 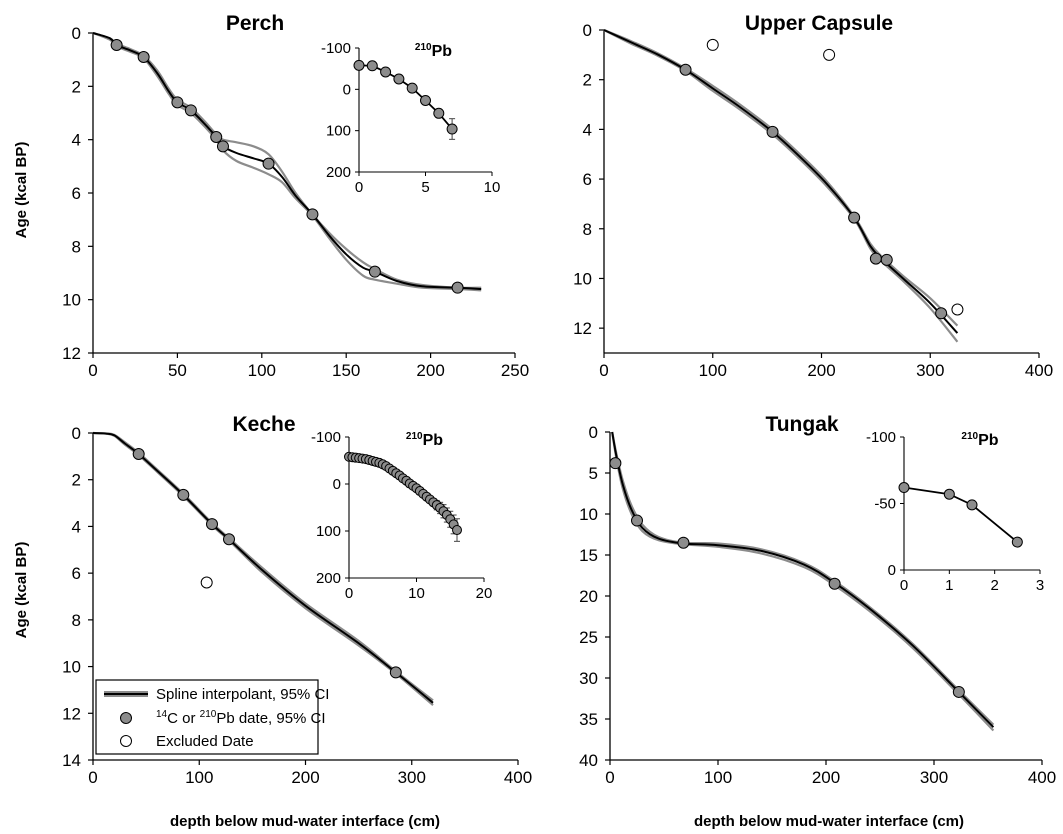 What do you see at coordinates (346, 370) in the screenshot?
I see `x-tick-label: 150` at bounding box center [346, 370].